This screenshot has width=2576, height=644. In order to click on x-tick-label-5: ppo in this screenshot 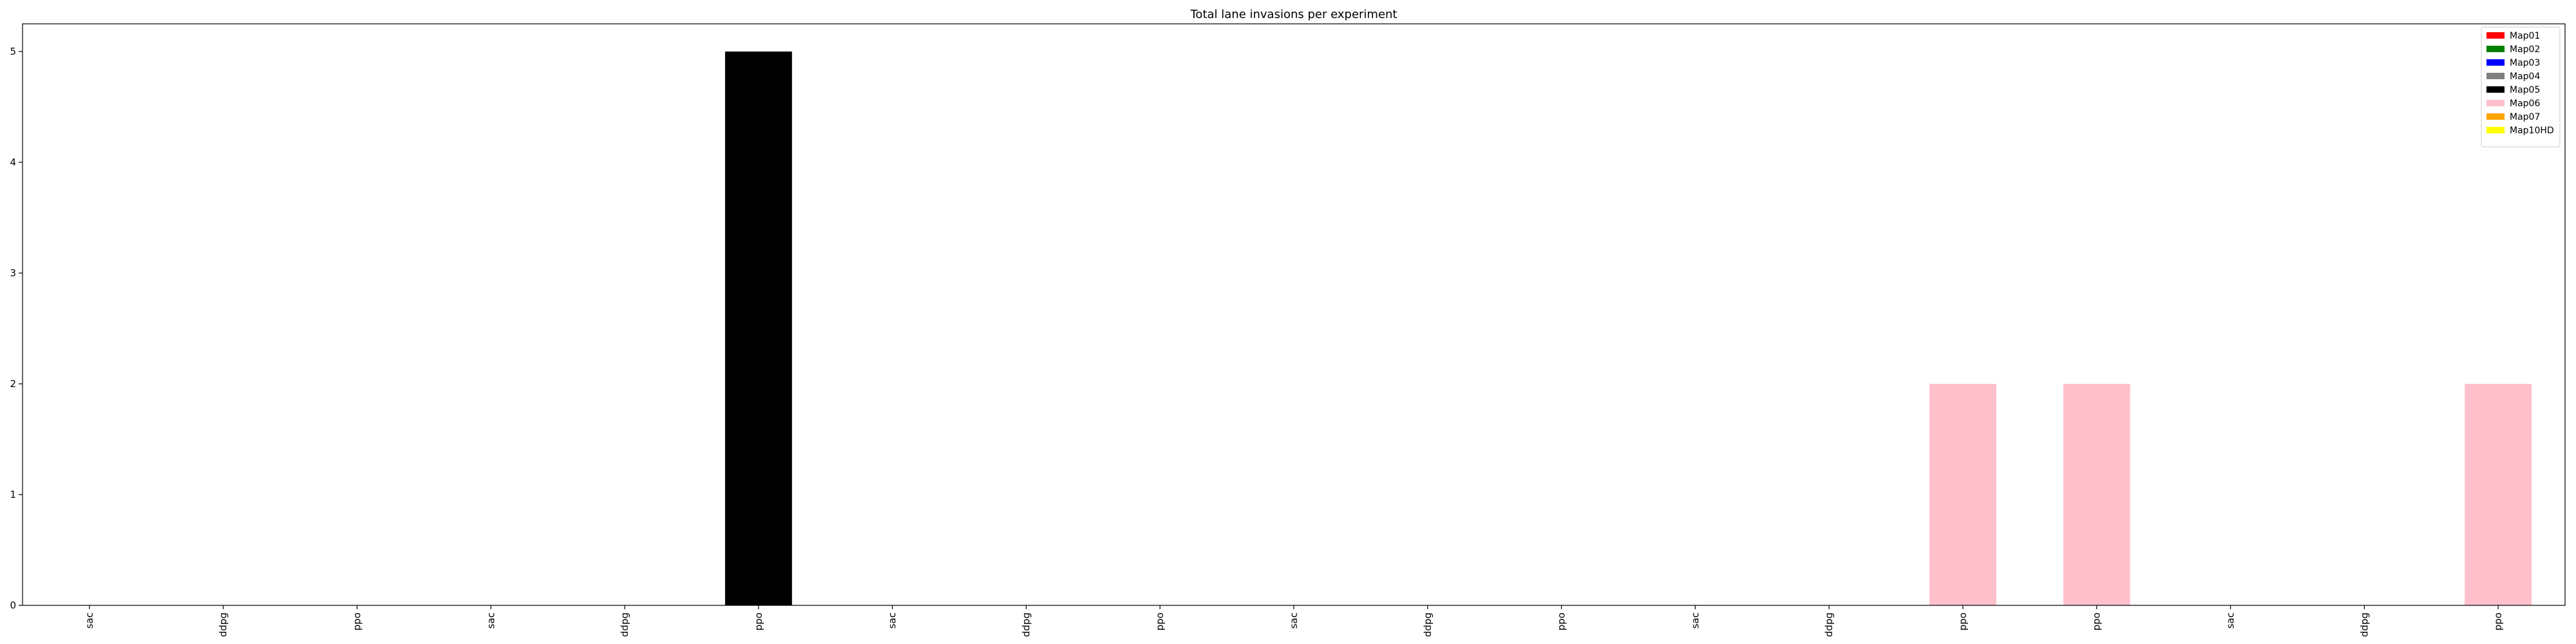, I will do `click(758, 621)`.